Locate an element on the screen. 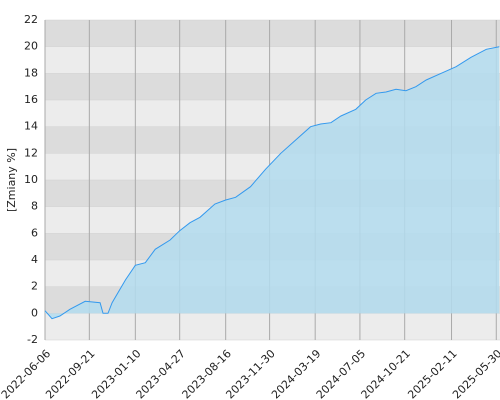 The image size is (500, 400). y-tick-label: 18 is located at coordinates (31, 72).